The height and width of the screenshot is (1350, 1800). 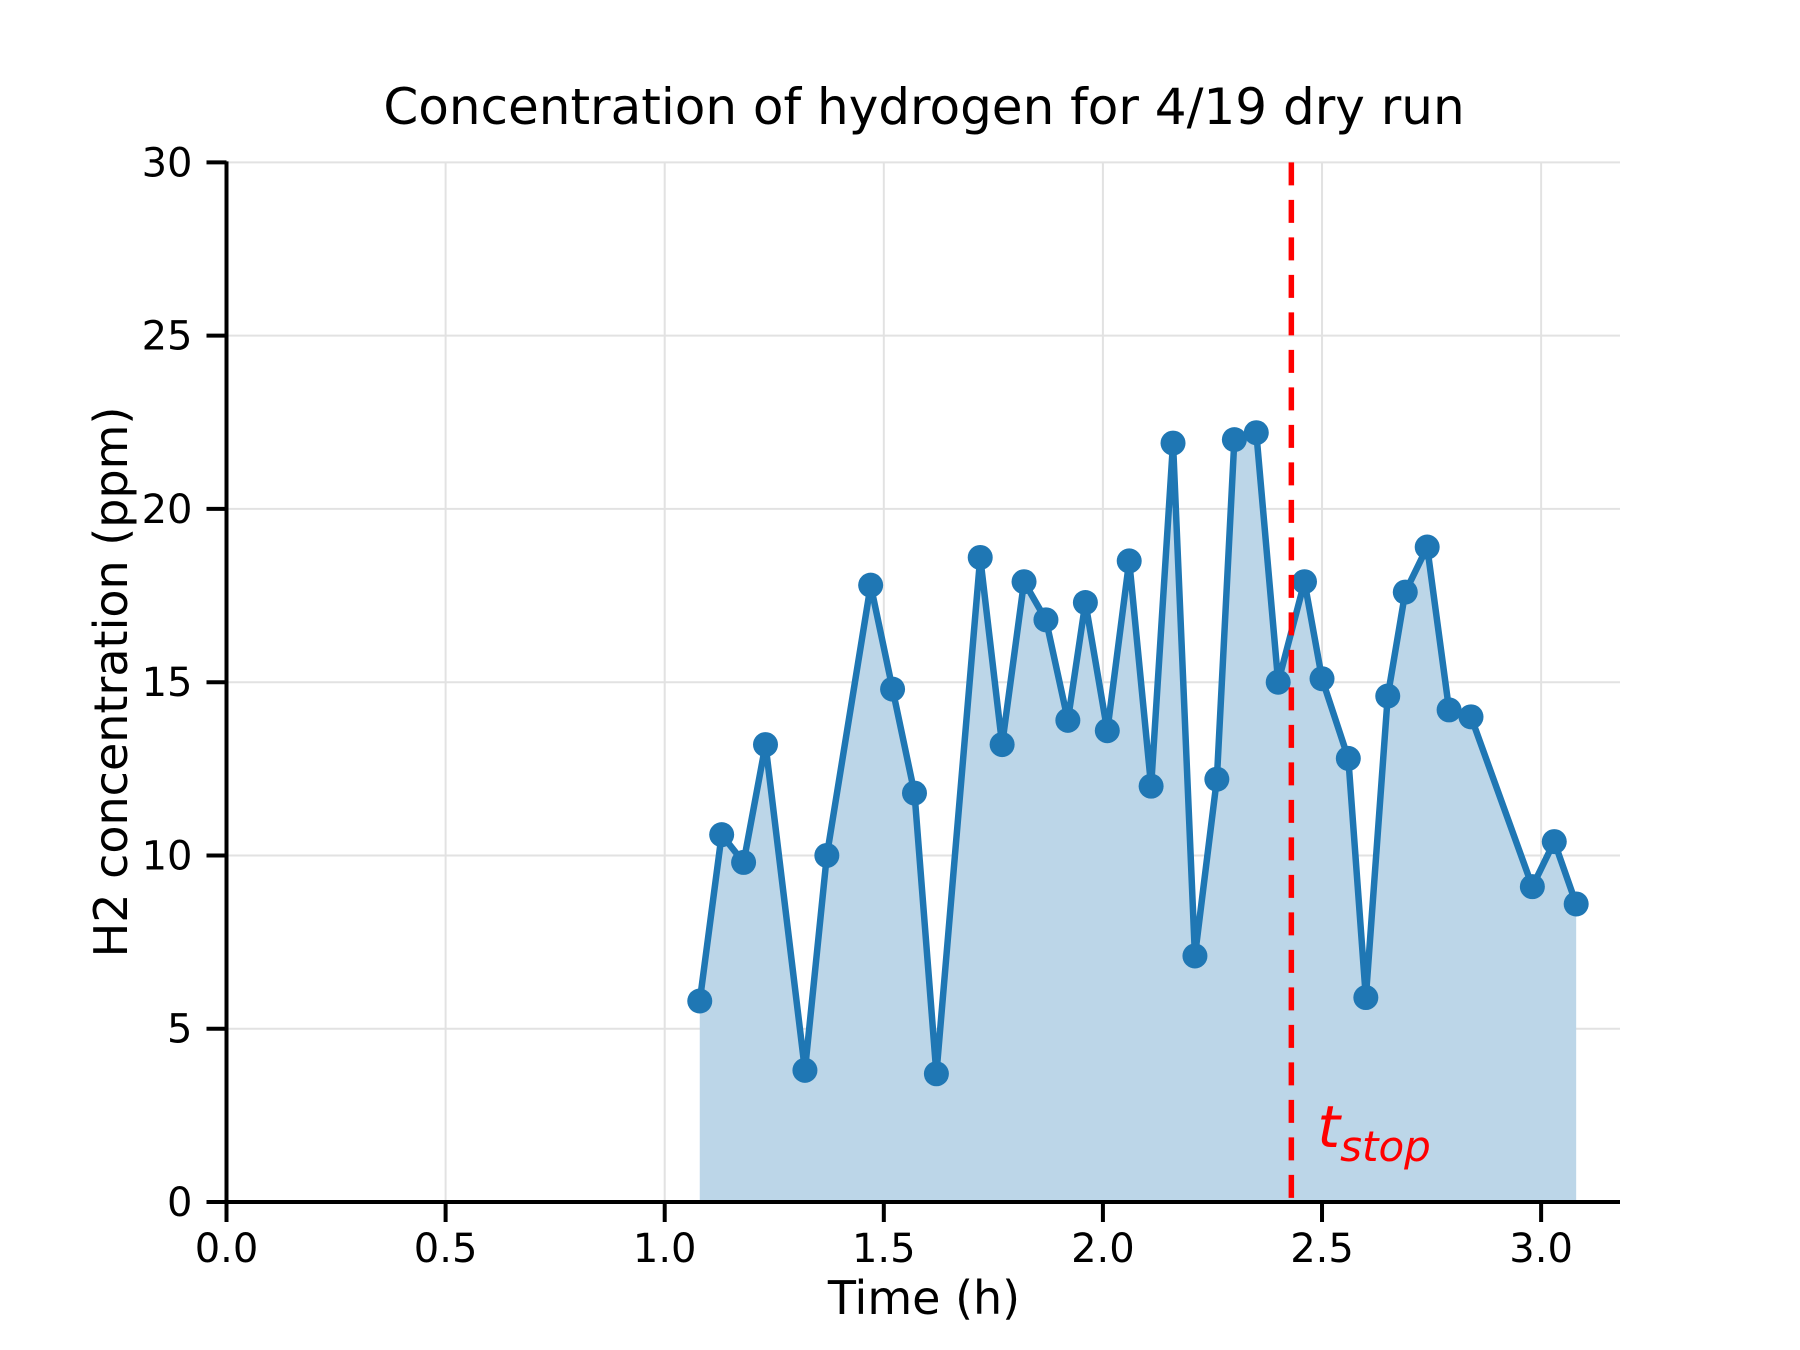 I want to click on y-tick-label: 0, so click(x=179, y=1203).